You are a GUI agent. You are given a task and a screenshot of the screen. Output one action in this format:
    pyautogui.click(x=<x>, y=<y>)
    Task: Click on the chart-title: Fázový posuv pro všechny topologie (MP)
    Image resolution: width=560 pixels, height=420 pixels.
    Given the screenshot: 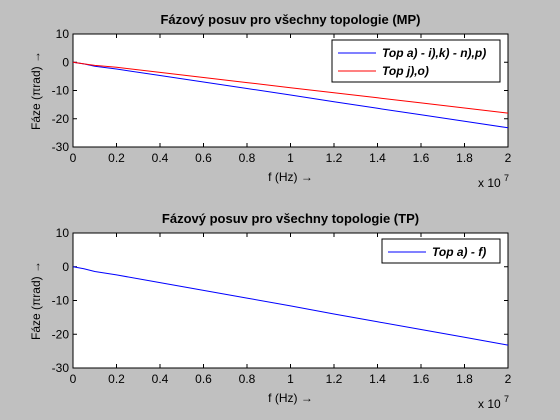 What is the action you would take?
    pyautogui.click(x=290, y=19)
    